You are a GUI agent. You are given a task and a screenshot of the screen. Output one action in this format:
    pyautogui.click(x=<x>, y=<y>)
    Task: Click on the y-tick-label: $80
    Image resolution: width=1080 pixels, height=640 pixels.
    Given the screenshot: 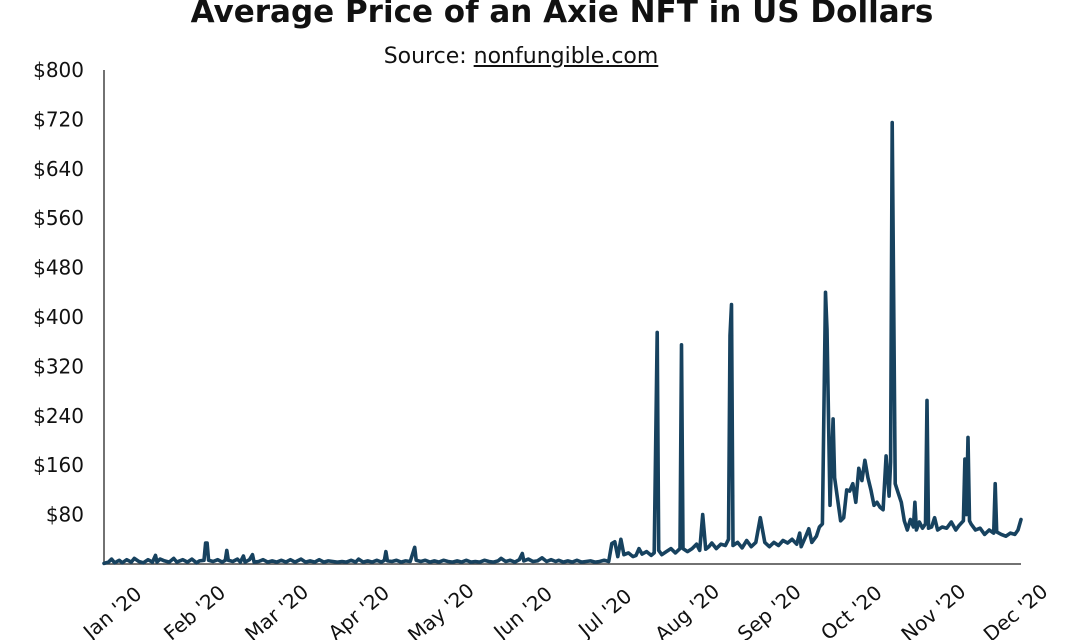 What is the action you would take?
    pyautogui.click(x=65, y=515)
    